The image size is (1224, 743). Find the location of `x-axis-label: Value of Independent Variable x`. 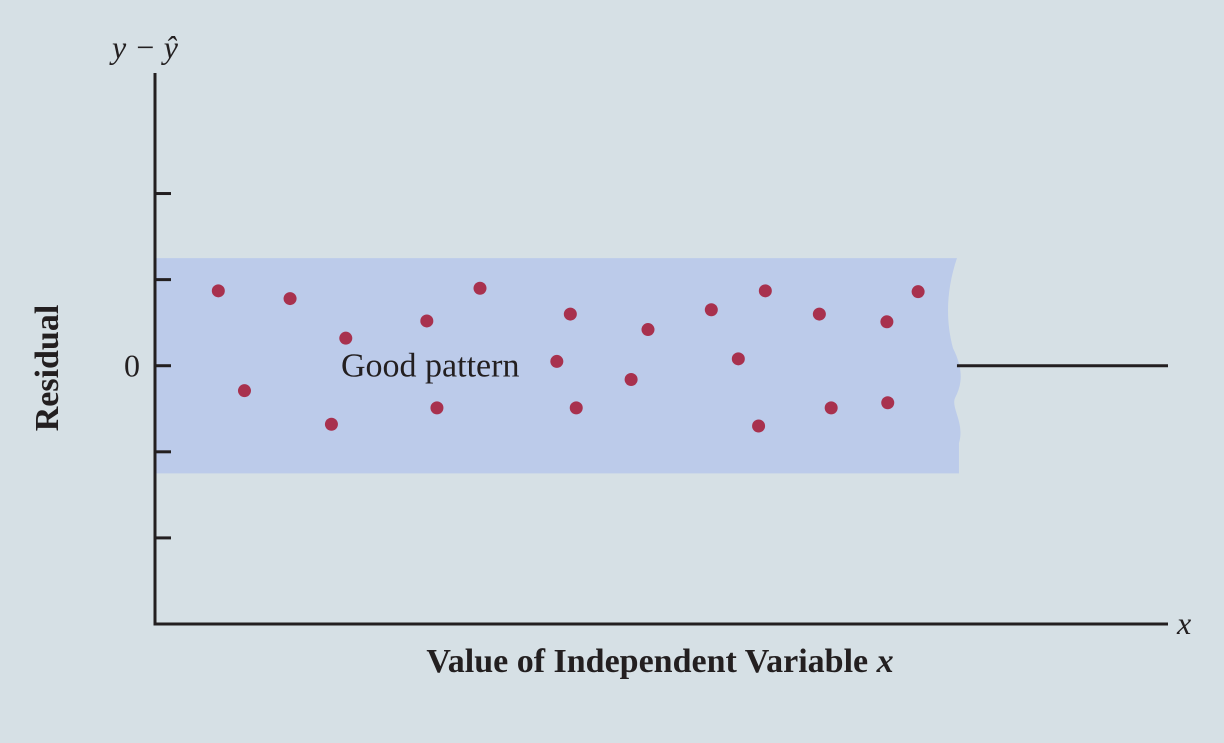

x-axis-label: Value of Independent Variable x is located at coordinates (659, 661).